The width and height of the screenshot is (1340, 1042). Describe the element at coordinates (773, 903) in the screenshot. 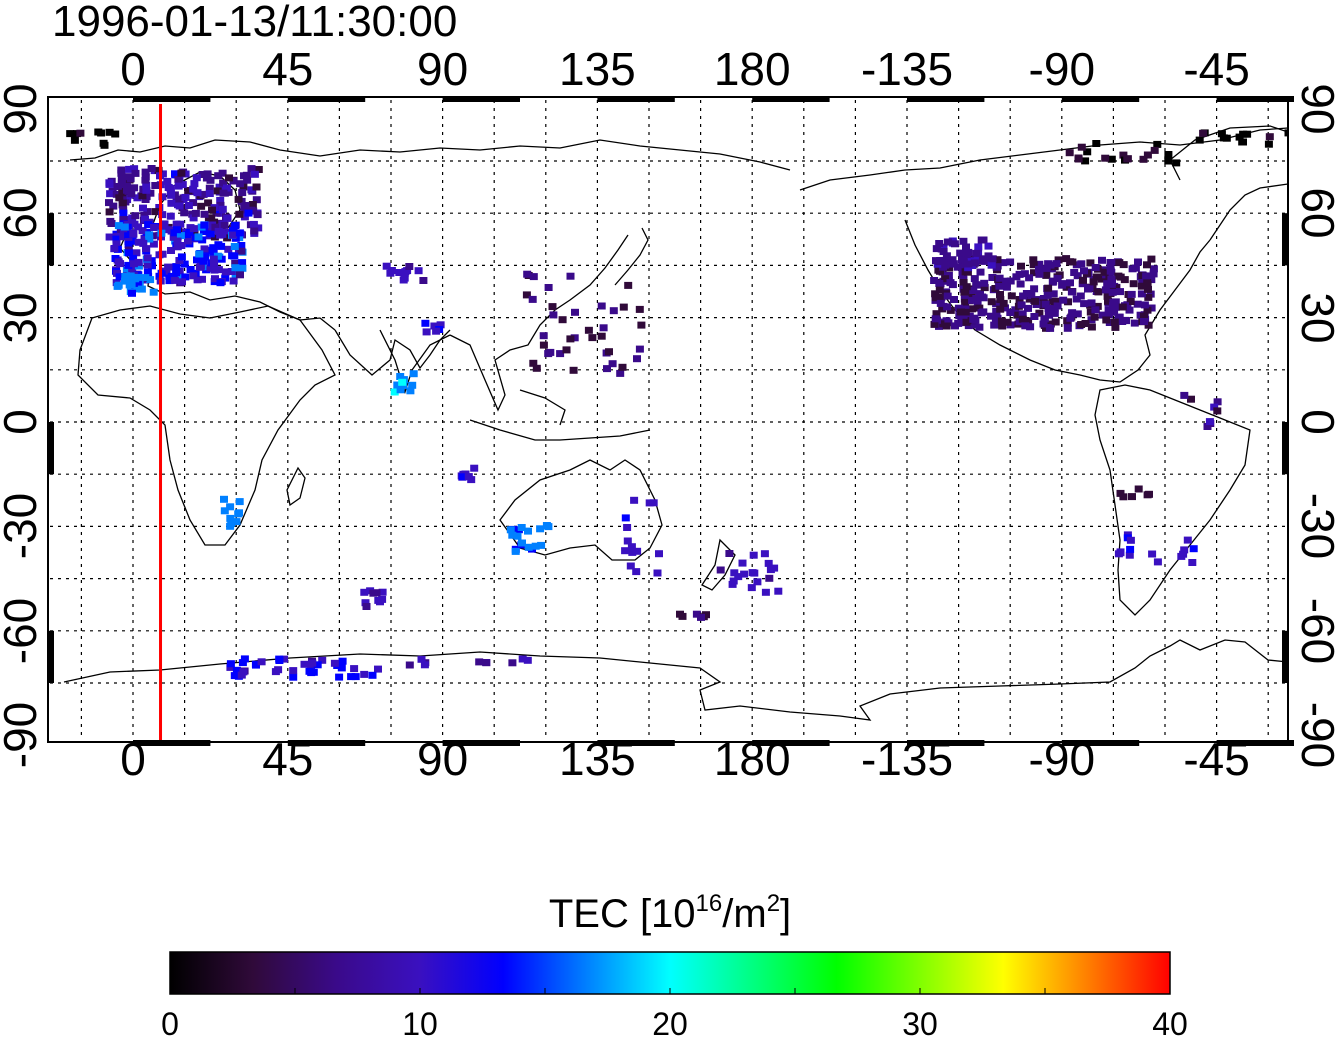

I see `colorbar-label-unit-exponent: 2` at that location.